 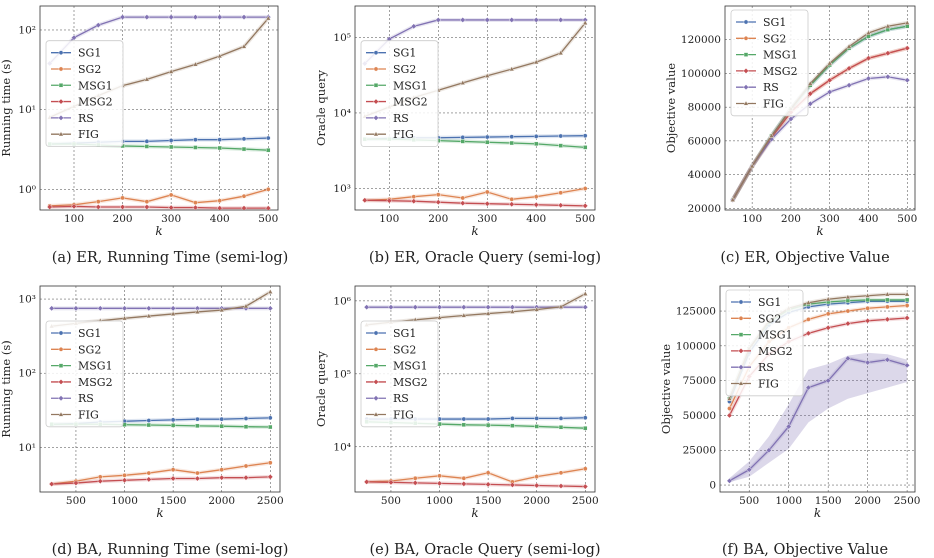 What do you see at coordinates (704, 108) in the screenshot?
I see `y-tick-label: 80000` at bounding box center [704, 108].